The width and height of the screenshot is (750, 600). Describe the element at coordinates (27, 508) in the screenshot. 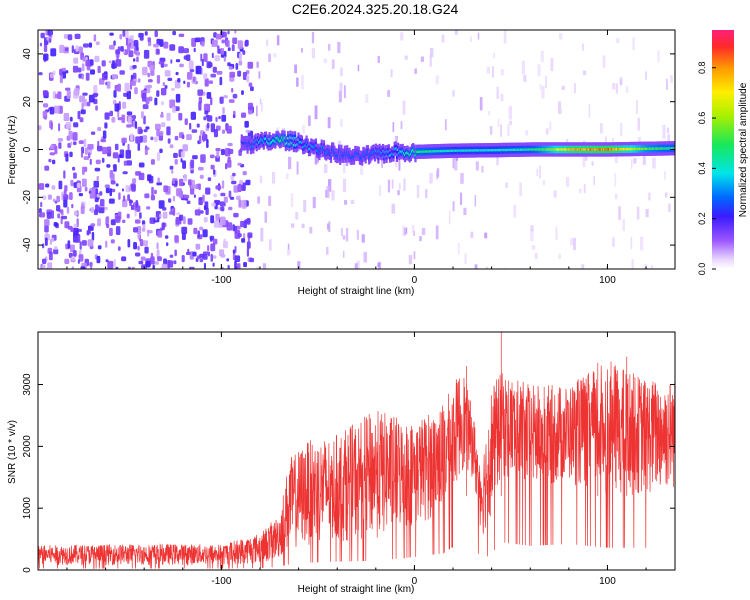

I see `y-tick-label: 1000` at that location.